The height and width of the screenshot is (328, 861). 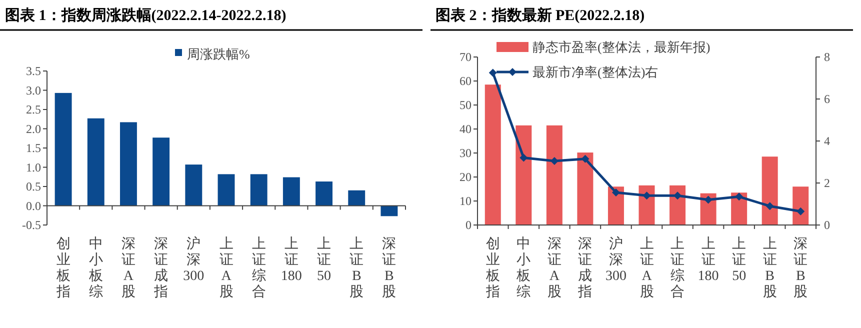 I want to click on y-tick-label: 10, so click(x=466, y=201).